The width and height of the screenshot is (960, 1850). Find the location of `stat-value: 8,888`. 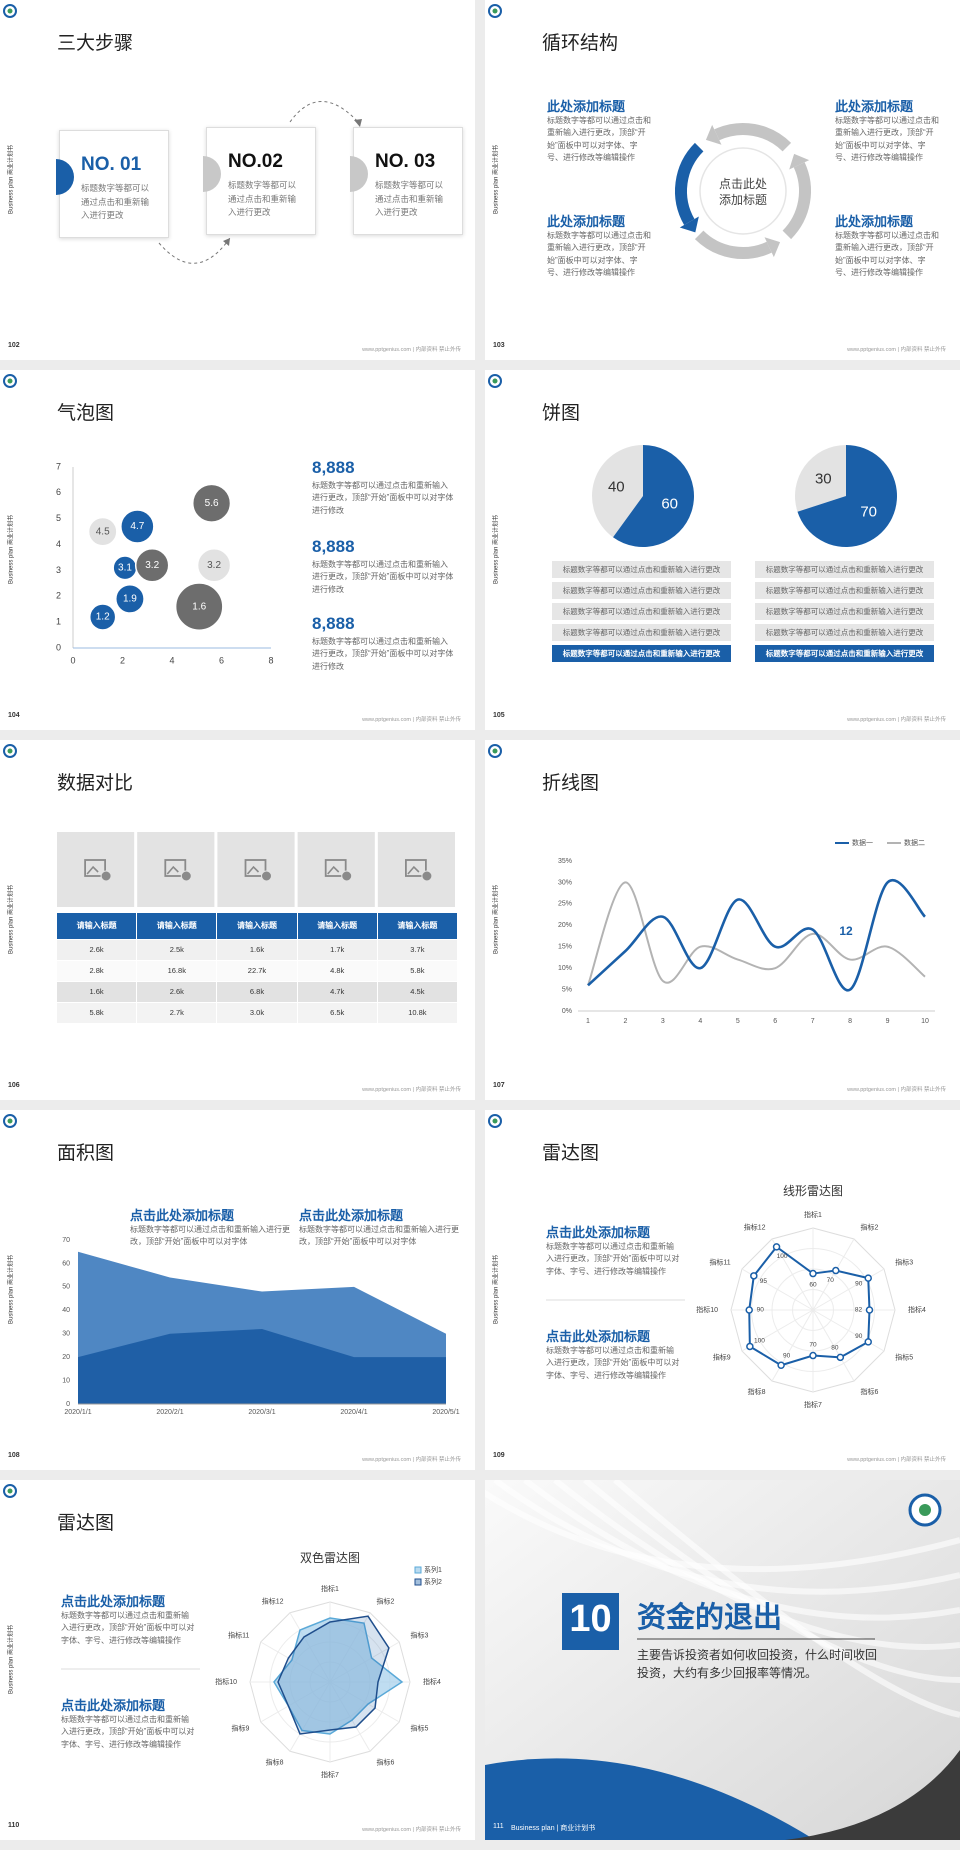

stat-value: 8,888 is located at coordinates (333, 467).